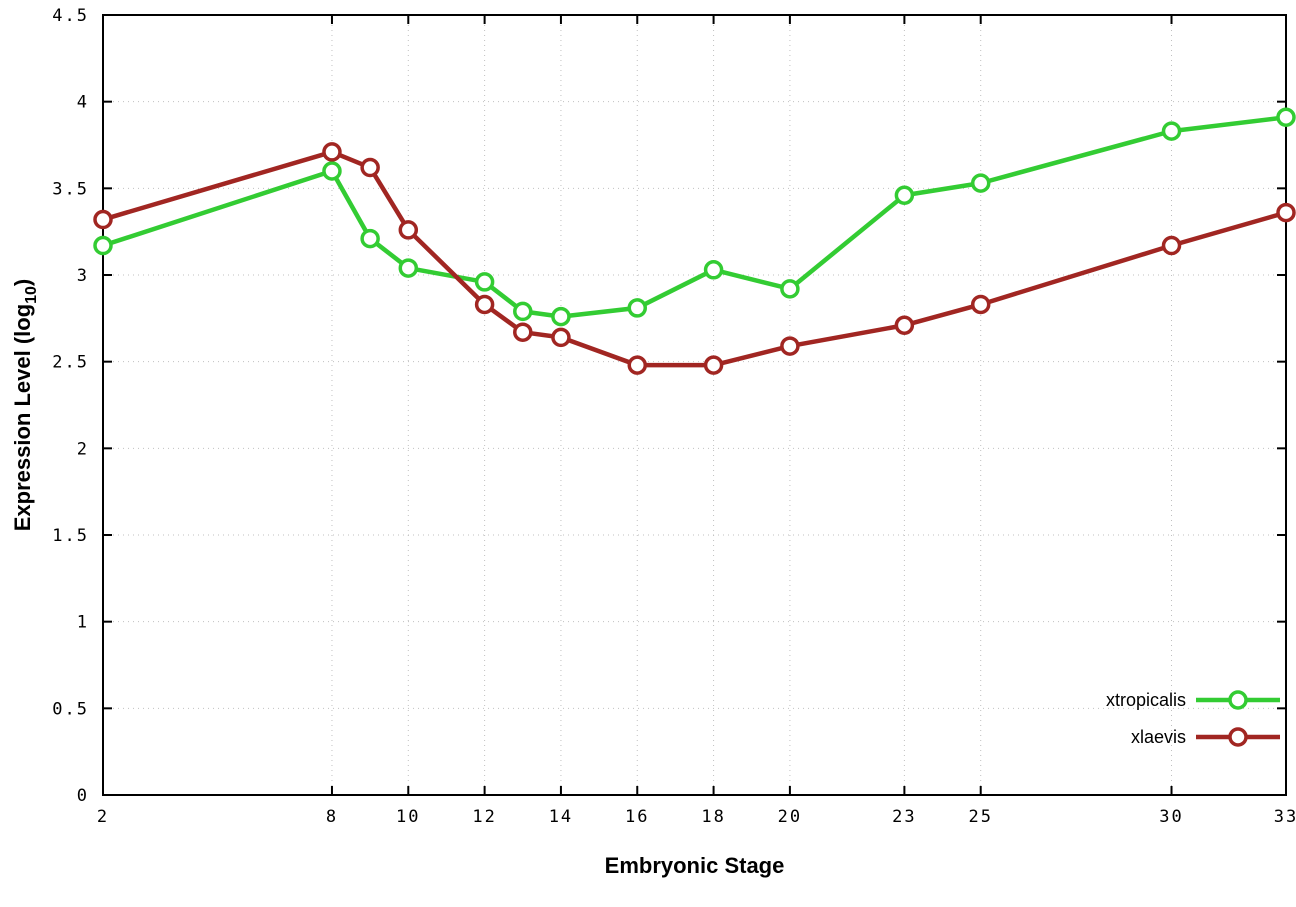 The image size is (1296, 907). I want to click on legend: xtropicalis xlaevis, so click(1193, 718).